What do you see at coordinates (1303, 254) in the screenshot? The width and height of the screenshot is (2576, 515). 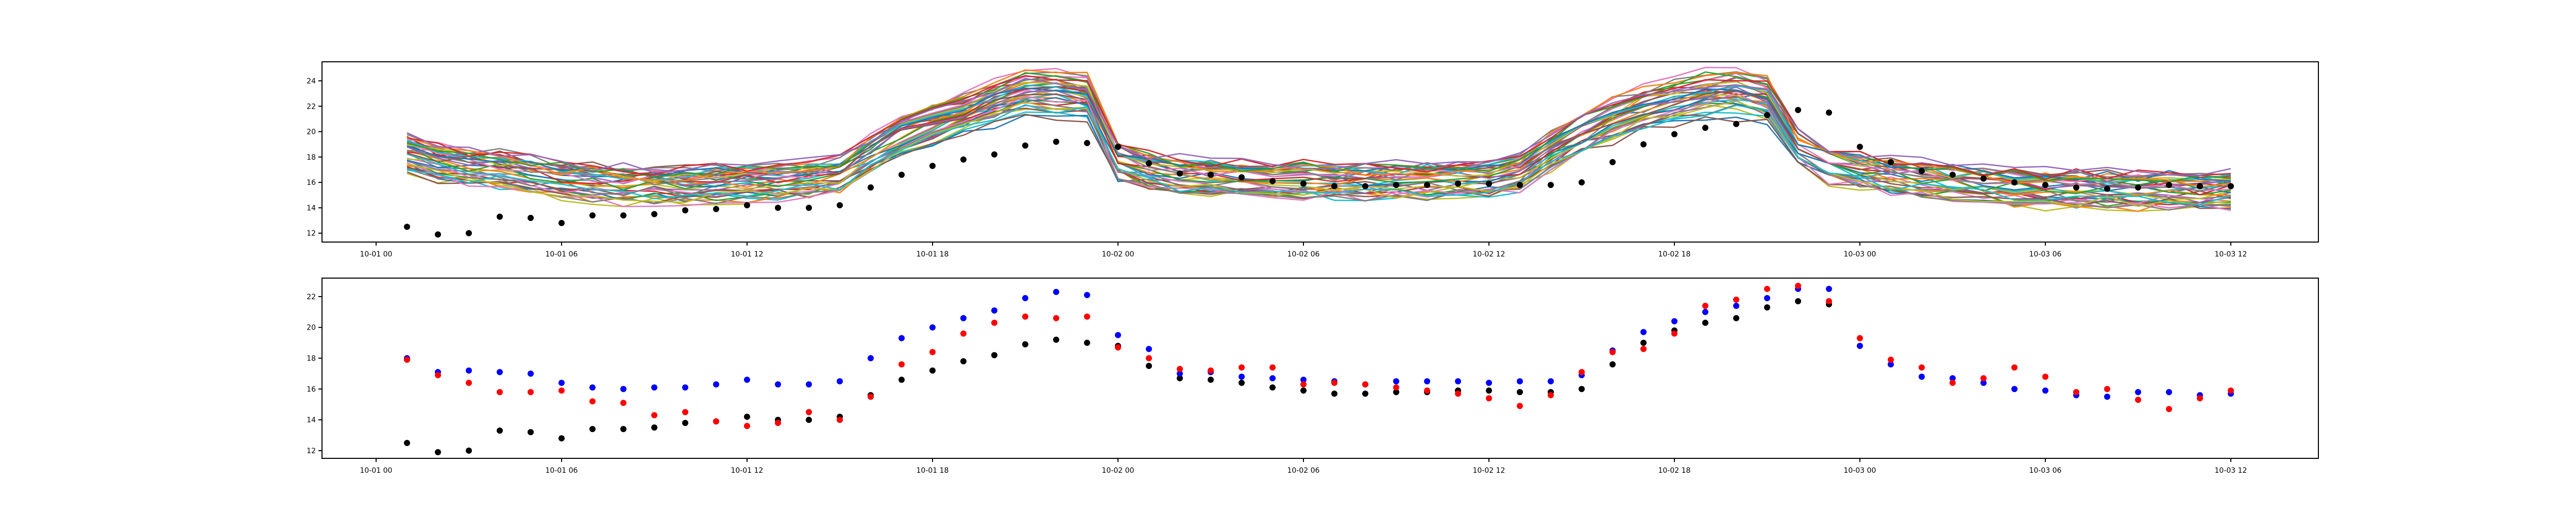 I see `x-tick-label: 10-02 06` at bounding box center [1303, 254].